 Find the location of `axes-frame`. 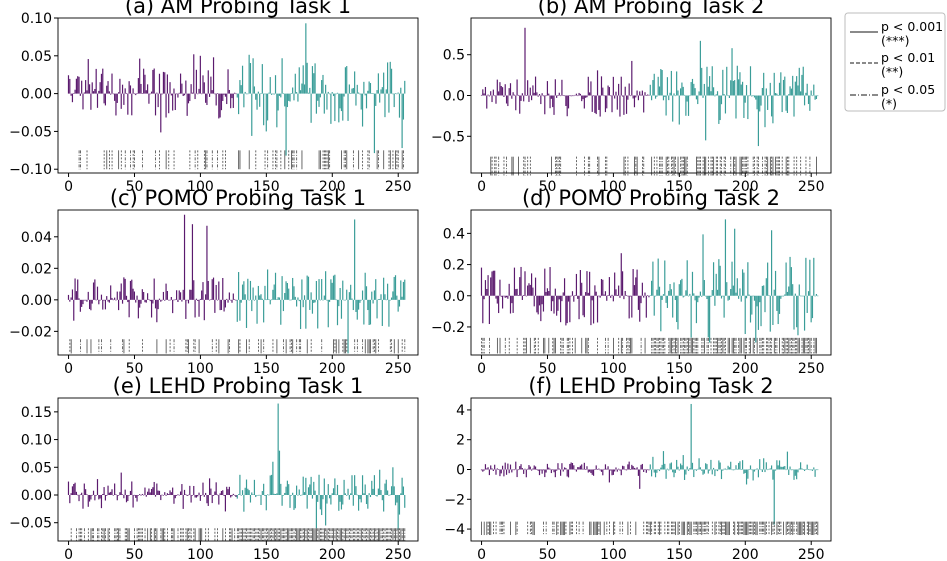

axes-frame is located at coordinates (238, 282).